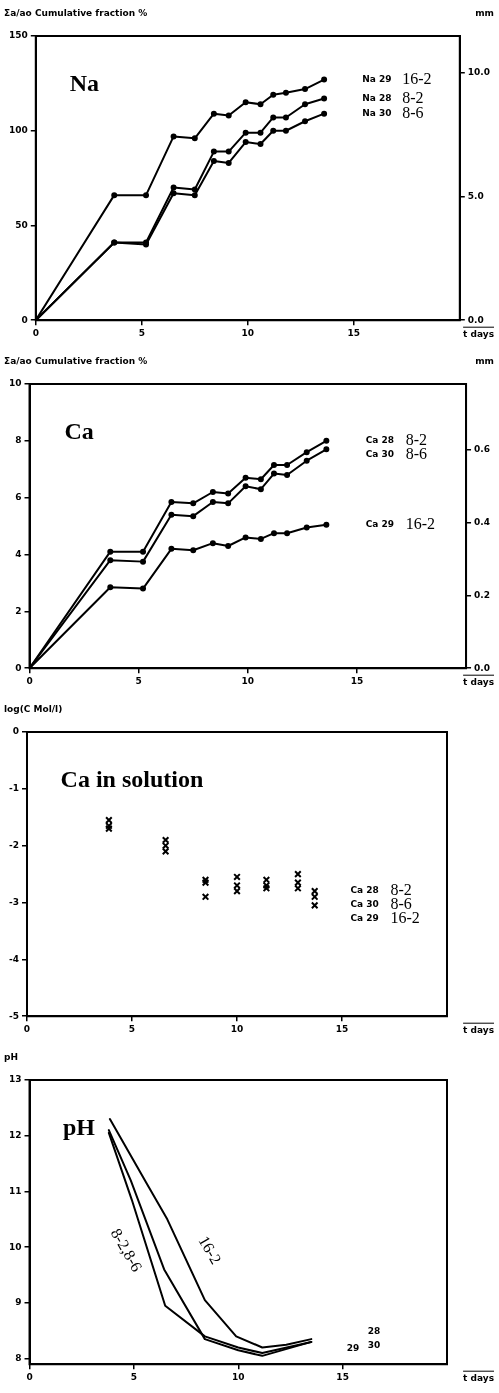 This screenshot has height=1393, width=499. What do you see at coordinates (18, 130) in the screenshot?
I see `y-tick-label: 100` at bounding box center [18, 130].